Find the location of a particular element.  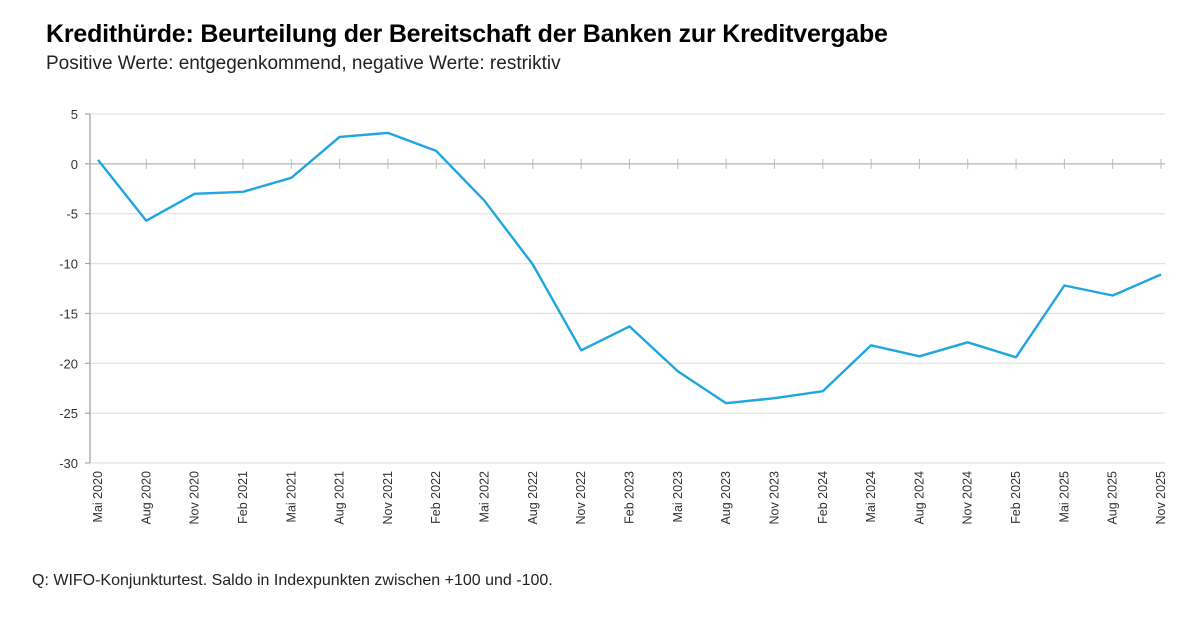

x-tick-label: Aug 2023 is located at coordinates (726, 498).